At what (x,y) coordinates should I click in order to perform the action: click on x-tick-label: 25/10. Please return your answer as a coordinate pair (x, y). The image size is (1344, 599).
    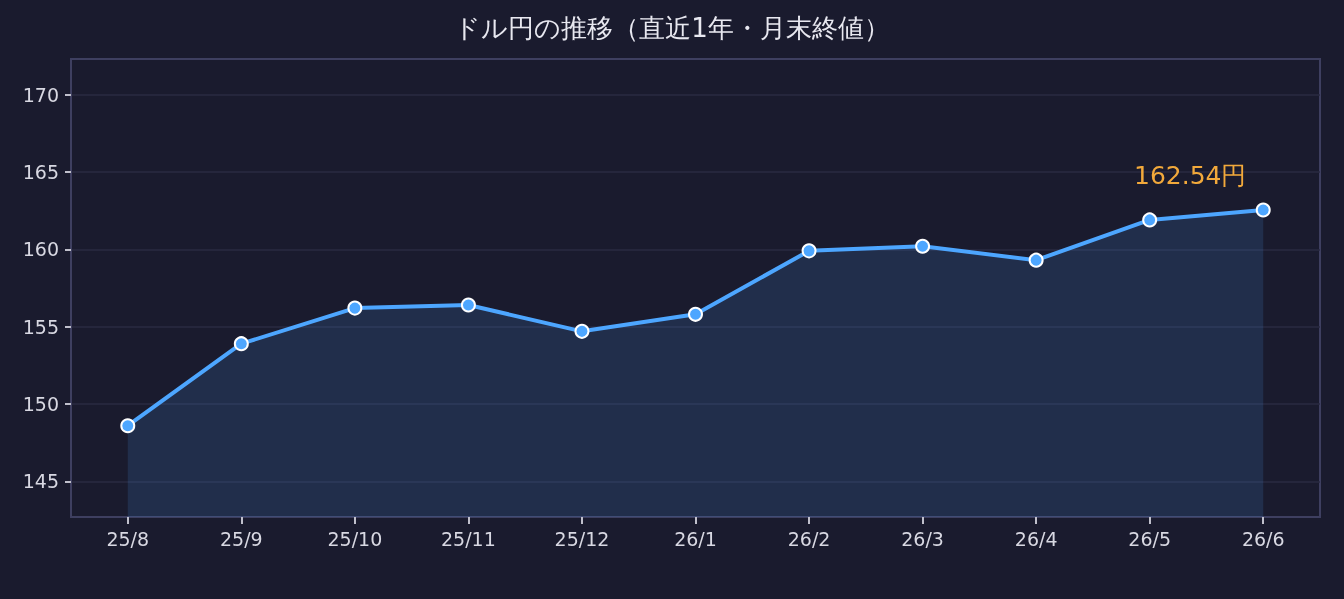
    Looking at the image, I should click on (355, 538).